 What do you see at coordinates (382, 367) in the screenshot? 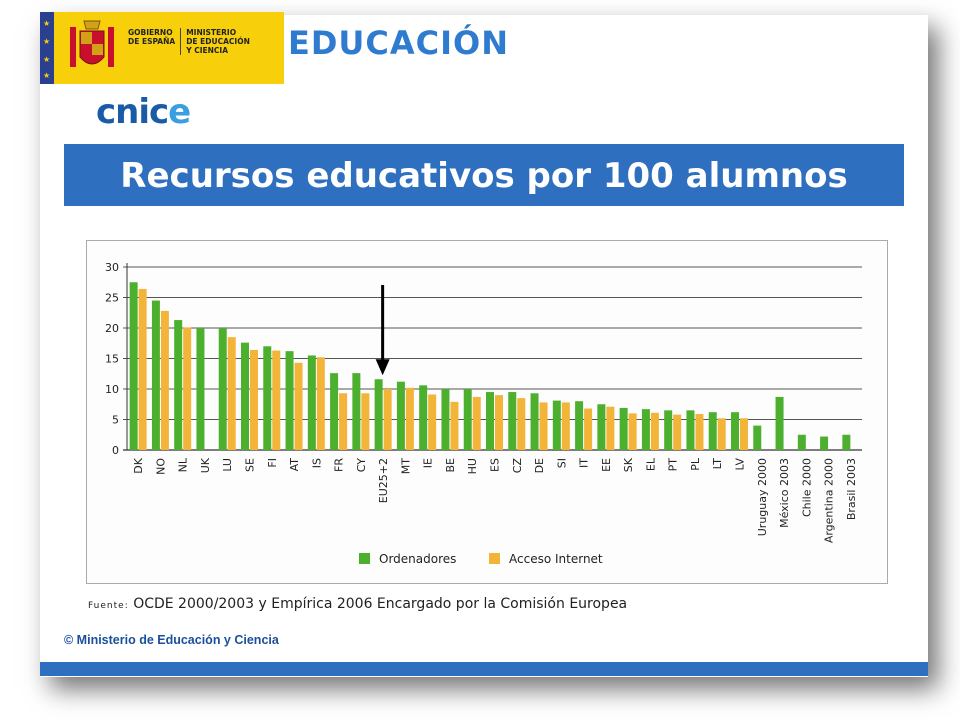
I see `annotation-arrow-head` at bounding box center [382, 367].